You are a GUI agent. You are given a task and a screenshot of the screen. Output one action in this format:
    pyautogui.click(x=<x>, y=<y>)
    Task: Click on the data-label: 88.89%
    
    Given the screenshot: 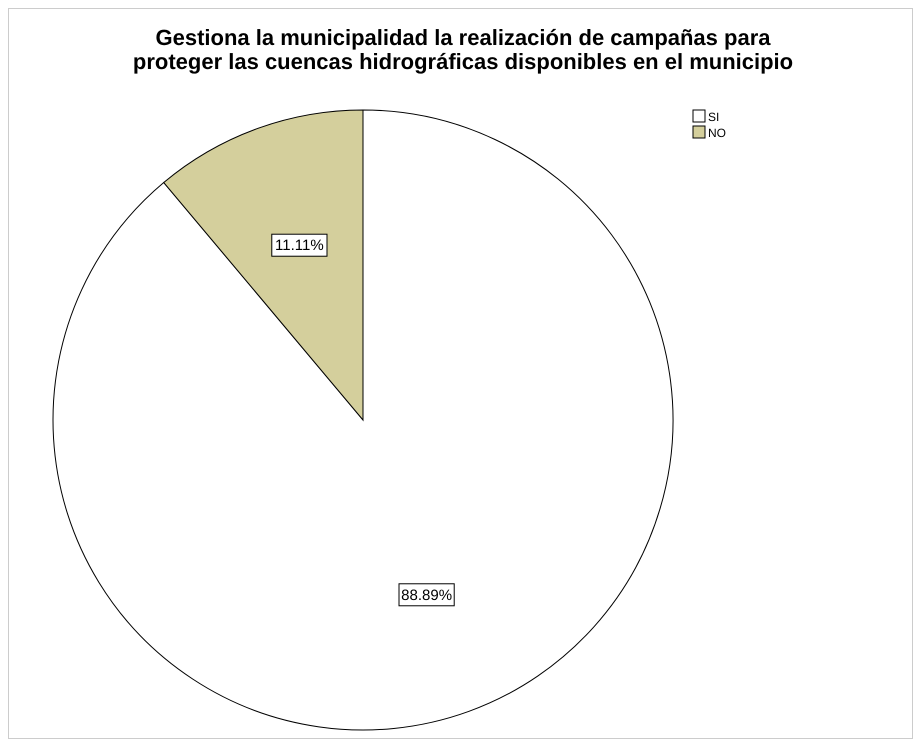 What is the action you would take?
    pyautogui.click(x=426, y=595)
    